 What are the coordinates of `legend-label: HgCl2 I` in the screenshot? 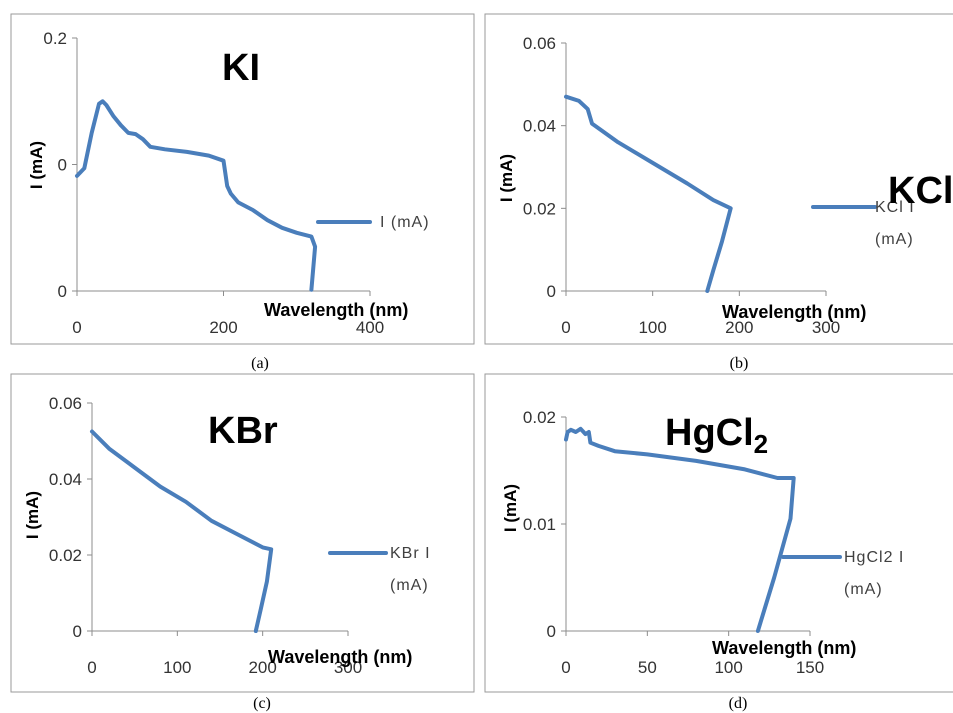 It's located at (874, 557).